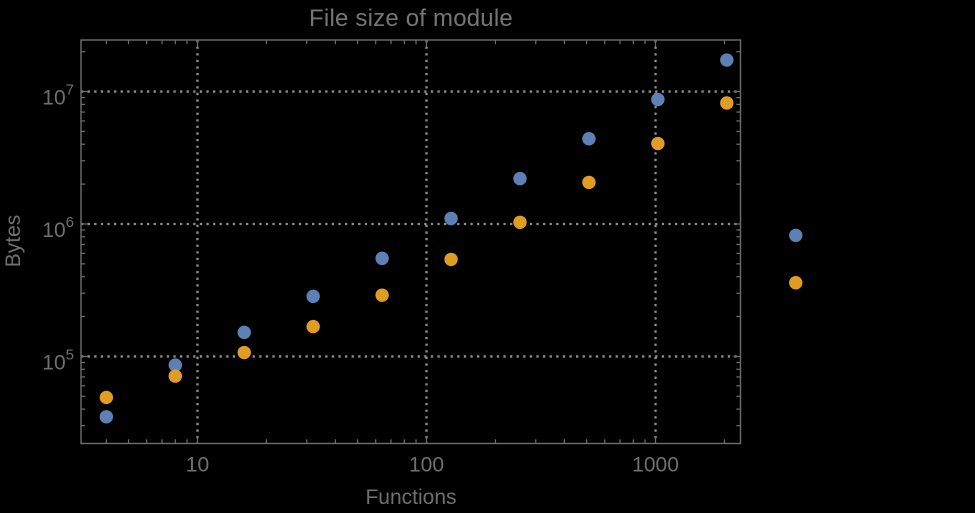 This screenshot has height=513, width=975. What do you see at coordinates (58, 96) in the screenshot?
I see `y-tick-label: 10⁷` at bounding box center [58, 96].